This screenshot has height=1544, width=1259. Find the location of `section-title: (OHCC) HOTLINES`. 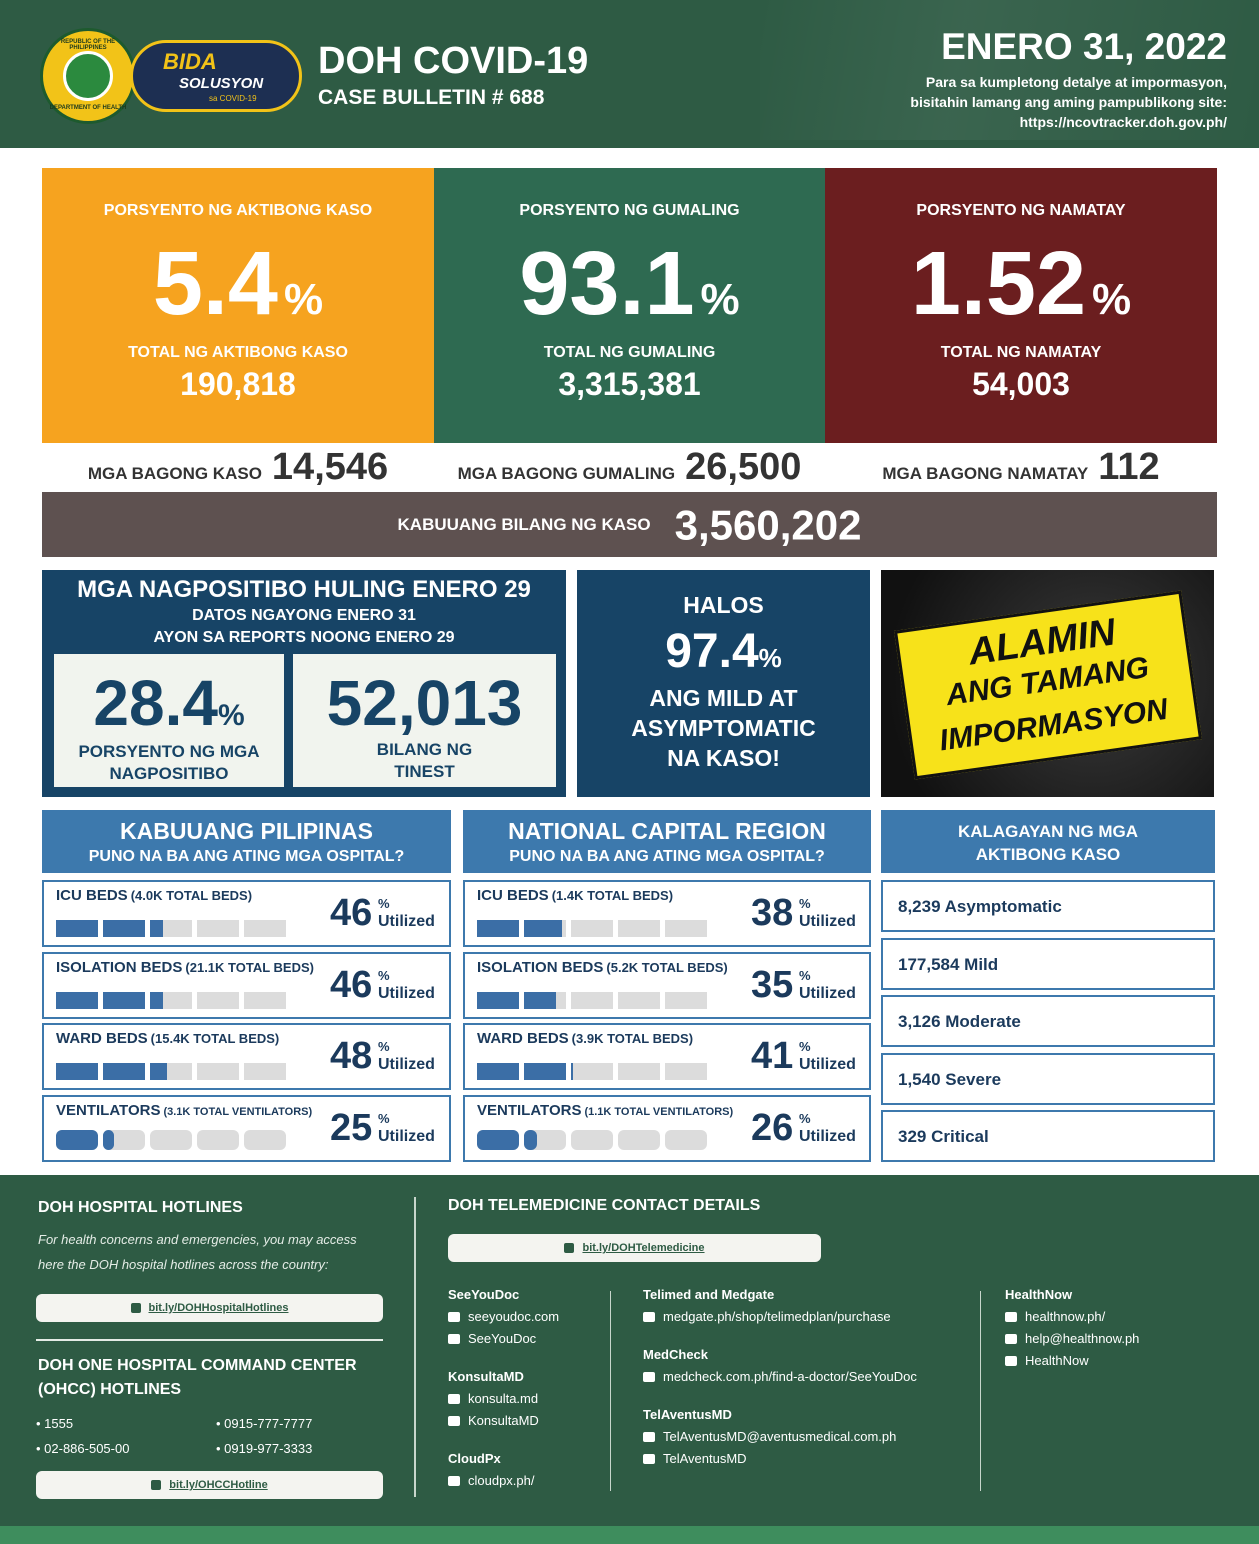

section-title: (OHCC) HOTLINES is located at coordinates (110, 1389).